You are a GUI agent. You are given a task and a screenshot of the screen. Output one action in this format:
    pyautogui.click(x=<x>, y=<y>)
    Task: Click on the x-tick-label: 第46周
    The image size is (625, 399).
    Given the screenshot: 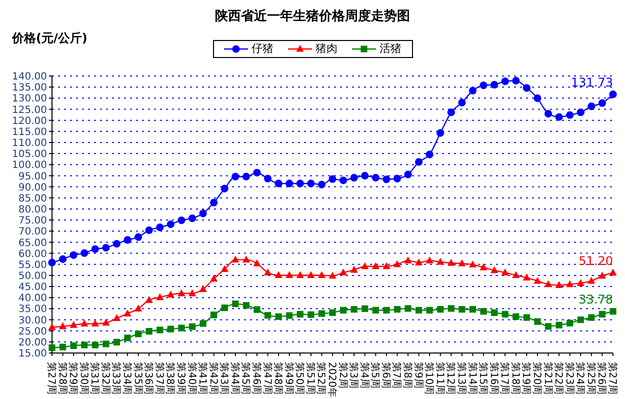 What is the action you would take?
    pyautogui.click(x=256, y=378)
    